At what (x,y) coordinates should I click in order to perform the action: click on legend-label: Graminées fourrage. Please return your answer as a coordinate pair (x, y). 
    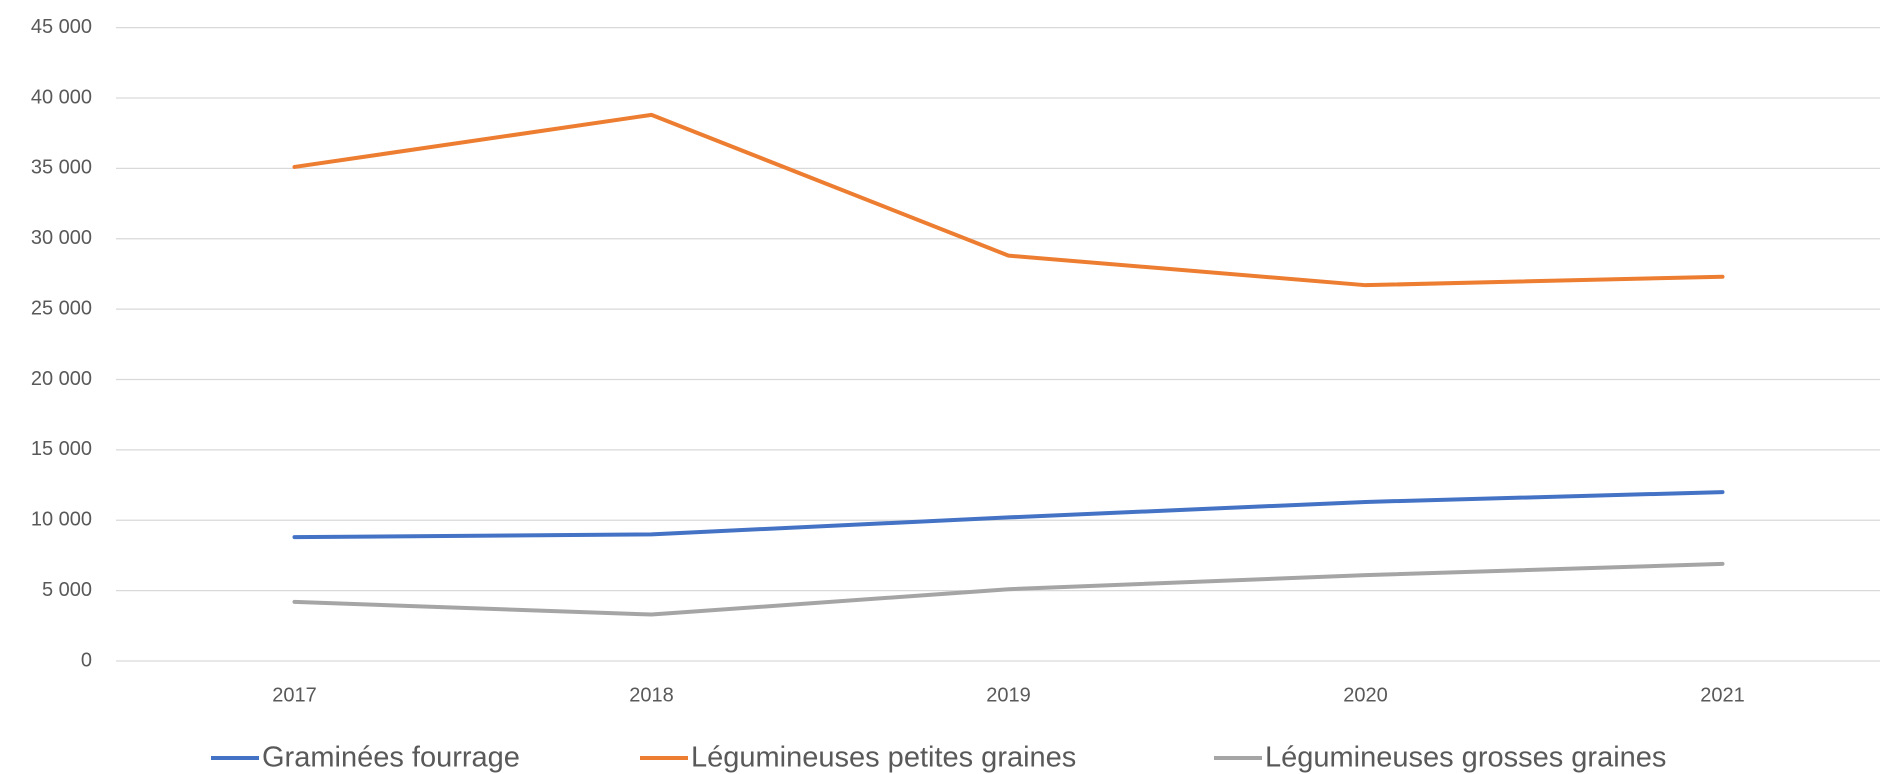
    Looking at the image, I should click on (391, 758).